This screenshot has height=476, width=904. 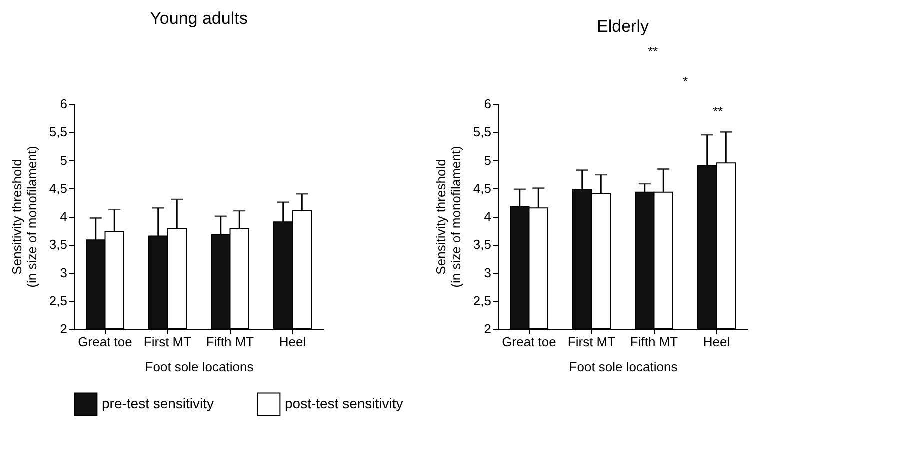 What do you see at coordinates (718, 111) in the screenshot?
I see `annotation: **` at bounding box center [718, 111].